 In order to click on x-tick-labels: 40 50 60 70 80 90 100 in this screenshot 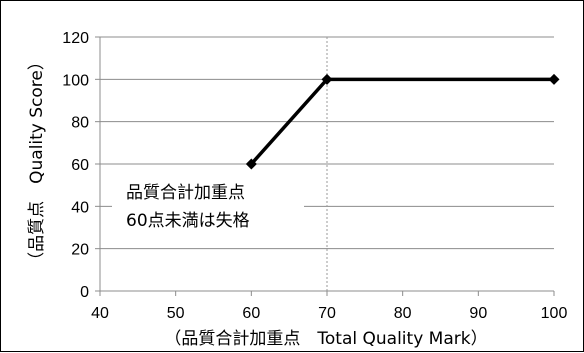, I will do `click(329, 313)`.